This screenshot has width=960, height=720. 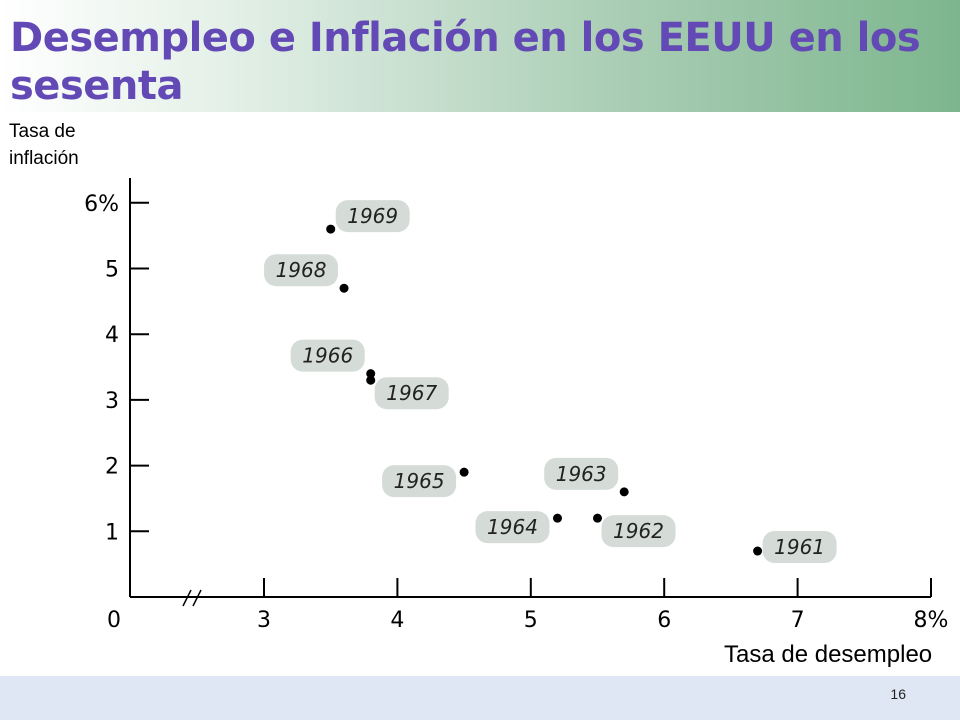 What do you see at coordinates (597, 518) in the screenshot?
I see `data-point-1962` at bounding box center [597, 518].